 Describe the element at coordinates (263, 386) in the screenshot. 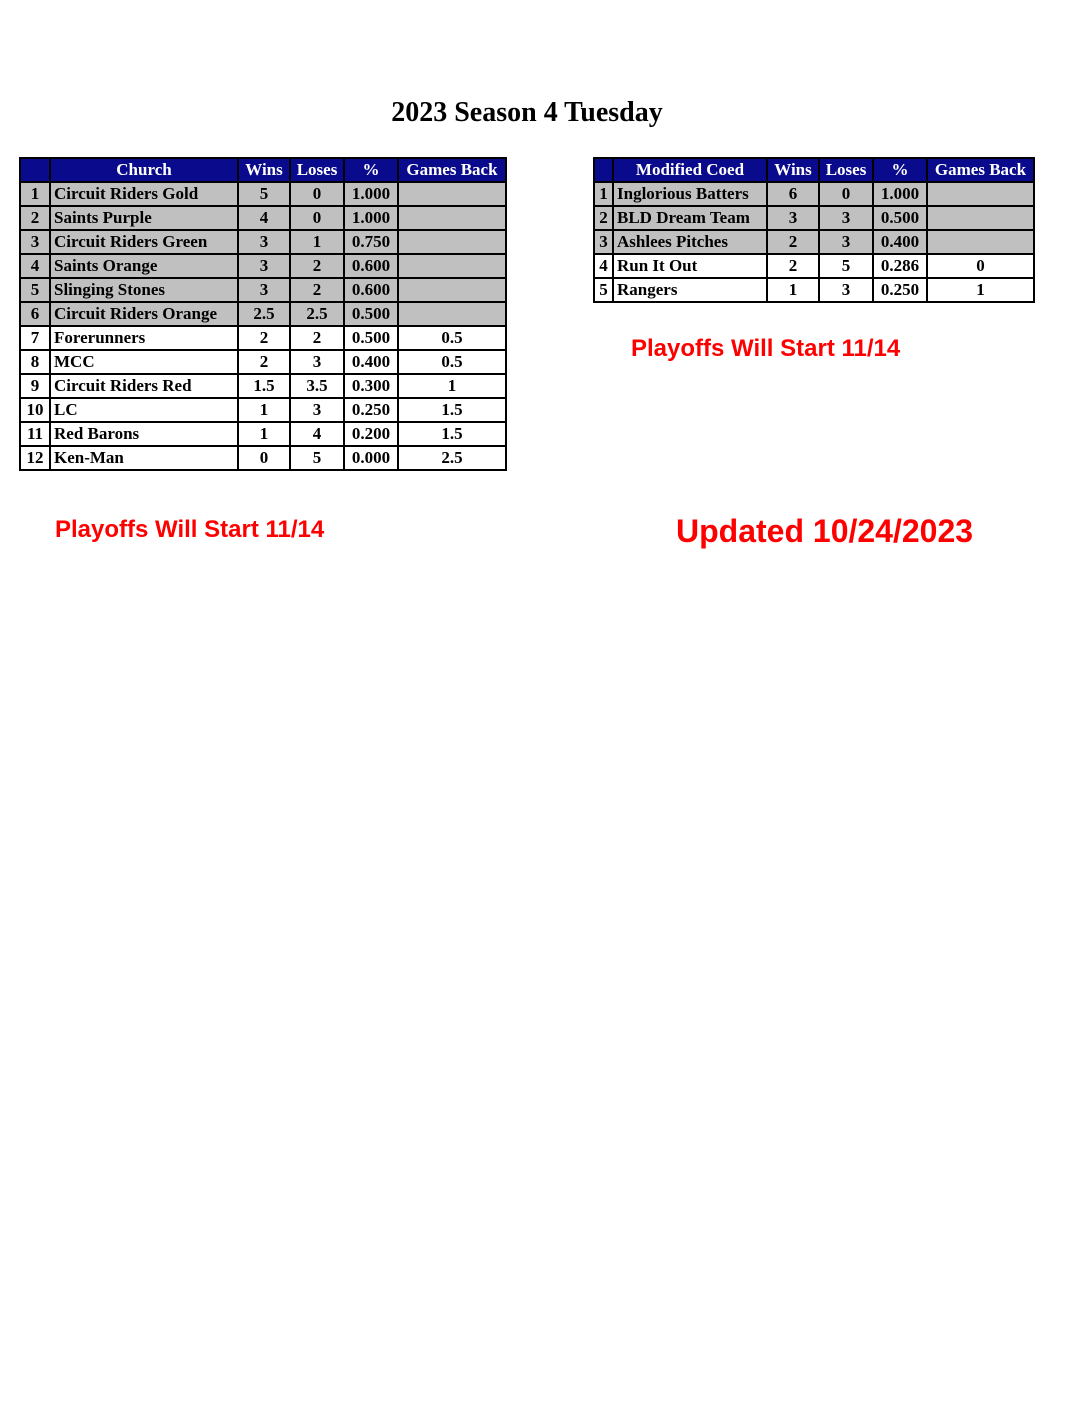

I see `table-row: 9 Circuit Riders Red 1.5 3.5 0.300 1` at that location.